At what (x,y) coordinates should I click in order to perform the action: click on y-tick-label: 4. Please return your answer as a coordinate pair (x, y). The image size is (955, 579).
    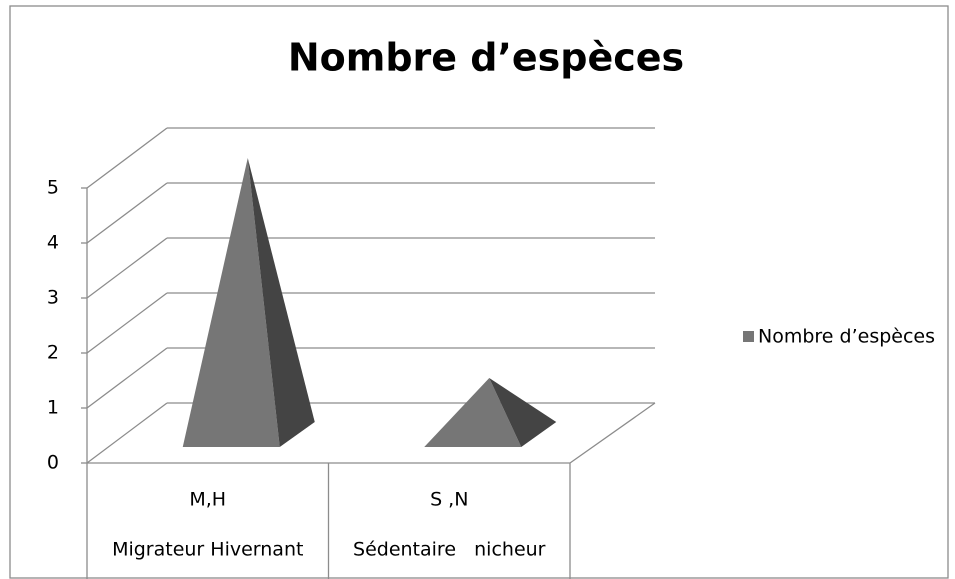
    Looking at the image, I should click on (53, 243).